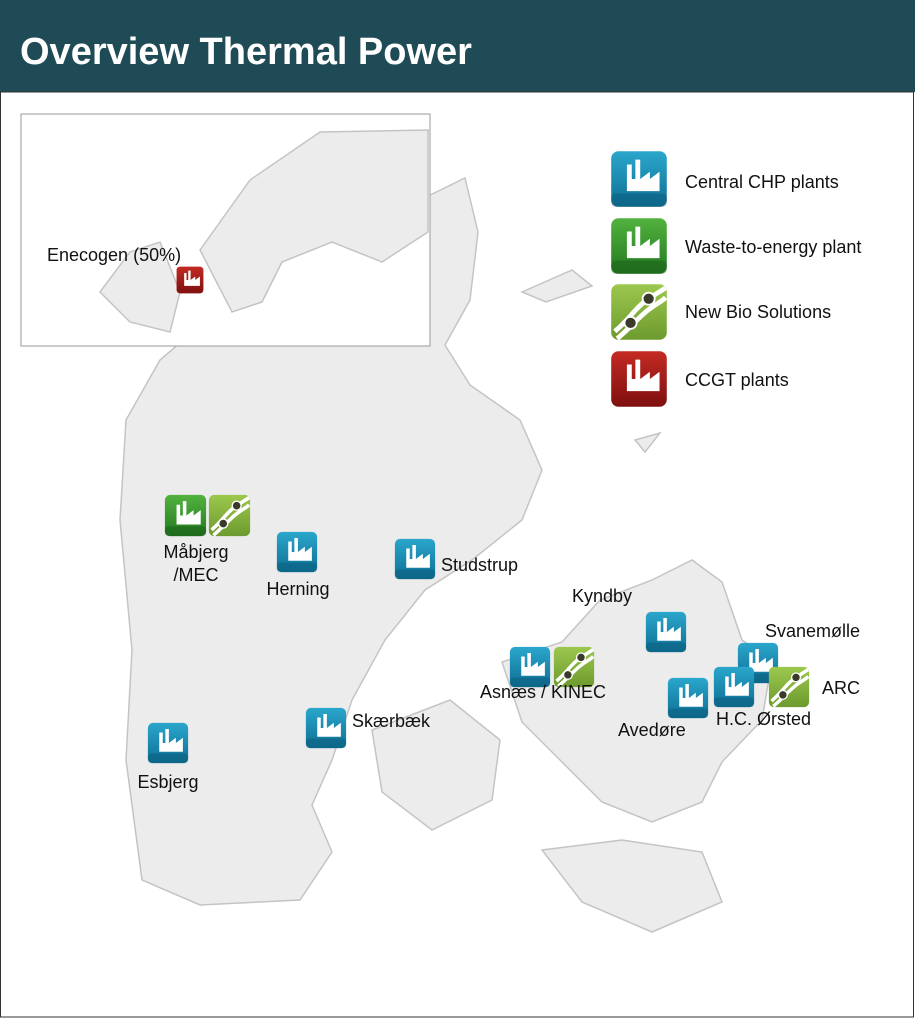  I want to click on site-label: Herning, so click(297, 589).